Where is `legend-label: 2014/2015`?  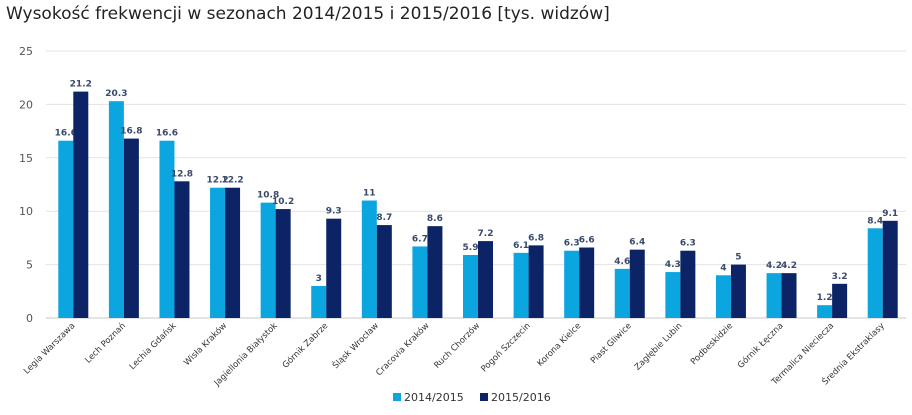 legend-label: 2014/2015 is located at coordinates (434, 397).